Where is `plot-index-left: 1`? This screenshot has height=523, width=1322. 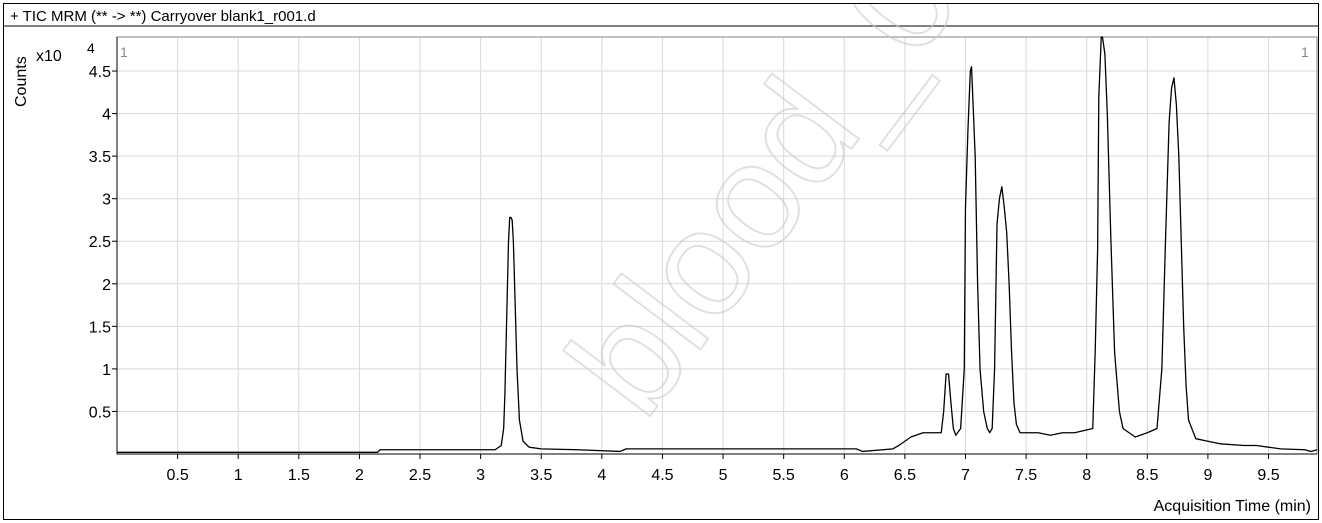
plot-index-left: 1 is located at coordinates (124, 52).